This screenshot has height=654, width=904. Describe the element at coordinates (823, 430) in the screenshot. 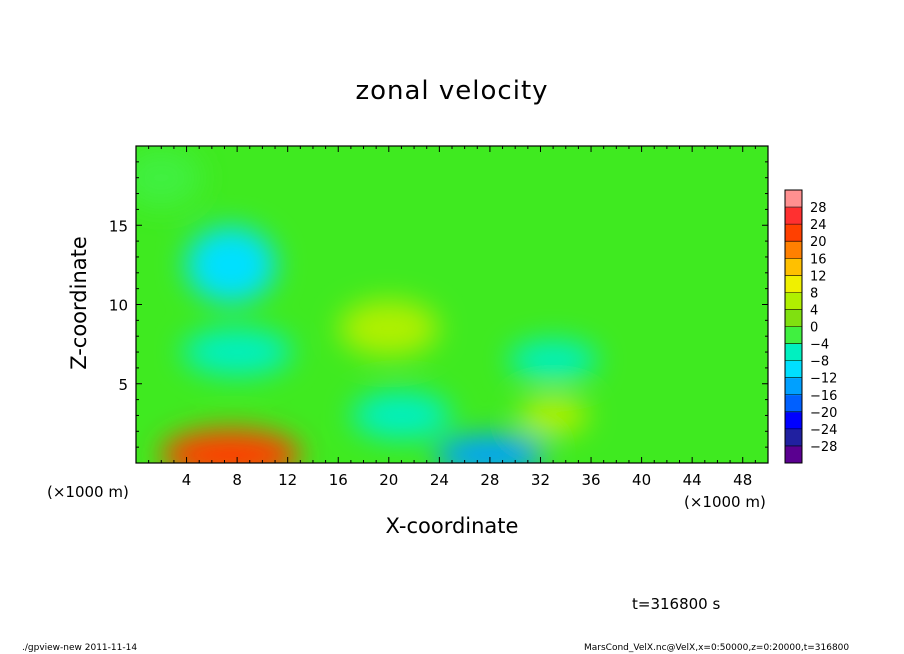

I see `colorbar-label: −24` at that location.